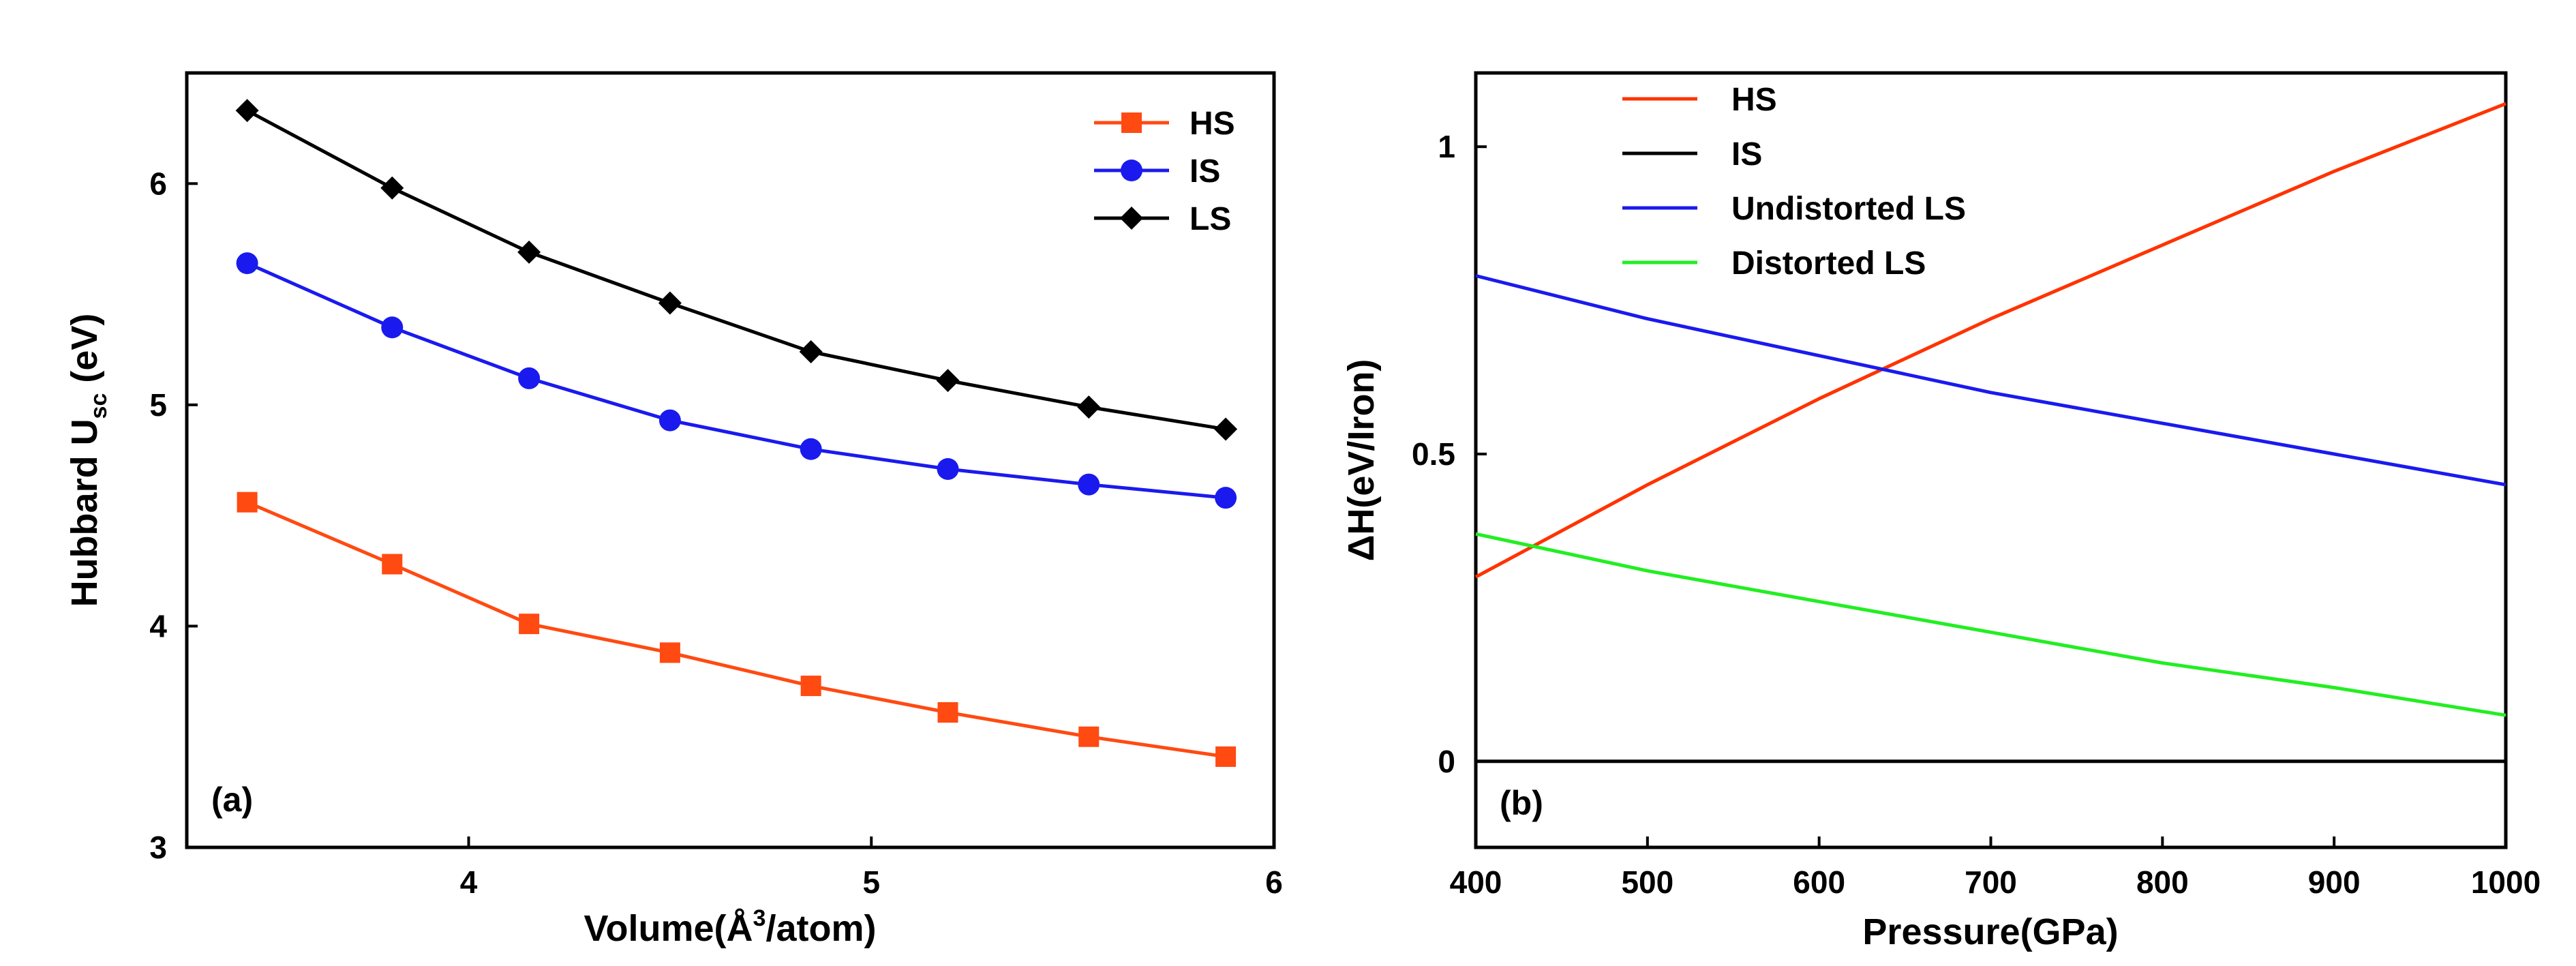  Describe the element at coordinates (2506, 882) in the screenshot. I see `panel-b-xtick-label-6: 1000` at that location.